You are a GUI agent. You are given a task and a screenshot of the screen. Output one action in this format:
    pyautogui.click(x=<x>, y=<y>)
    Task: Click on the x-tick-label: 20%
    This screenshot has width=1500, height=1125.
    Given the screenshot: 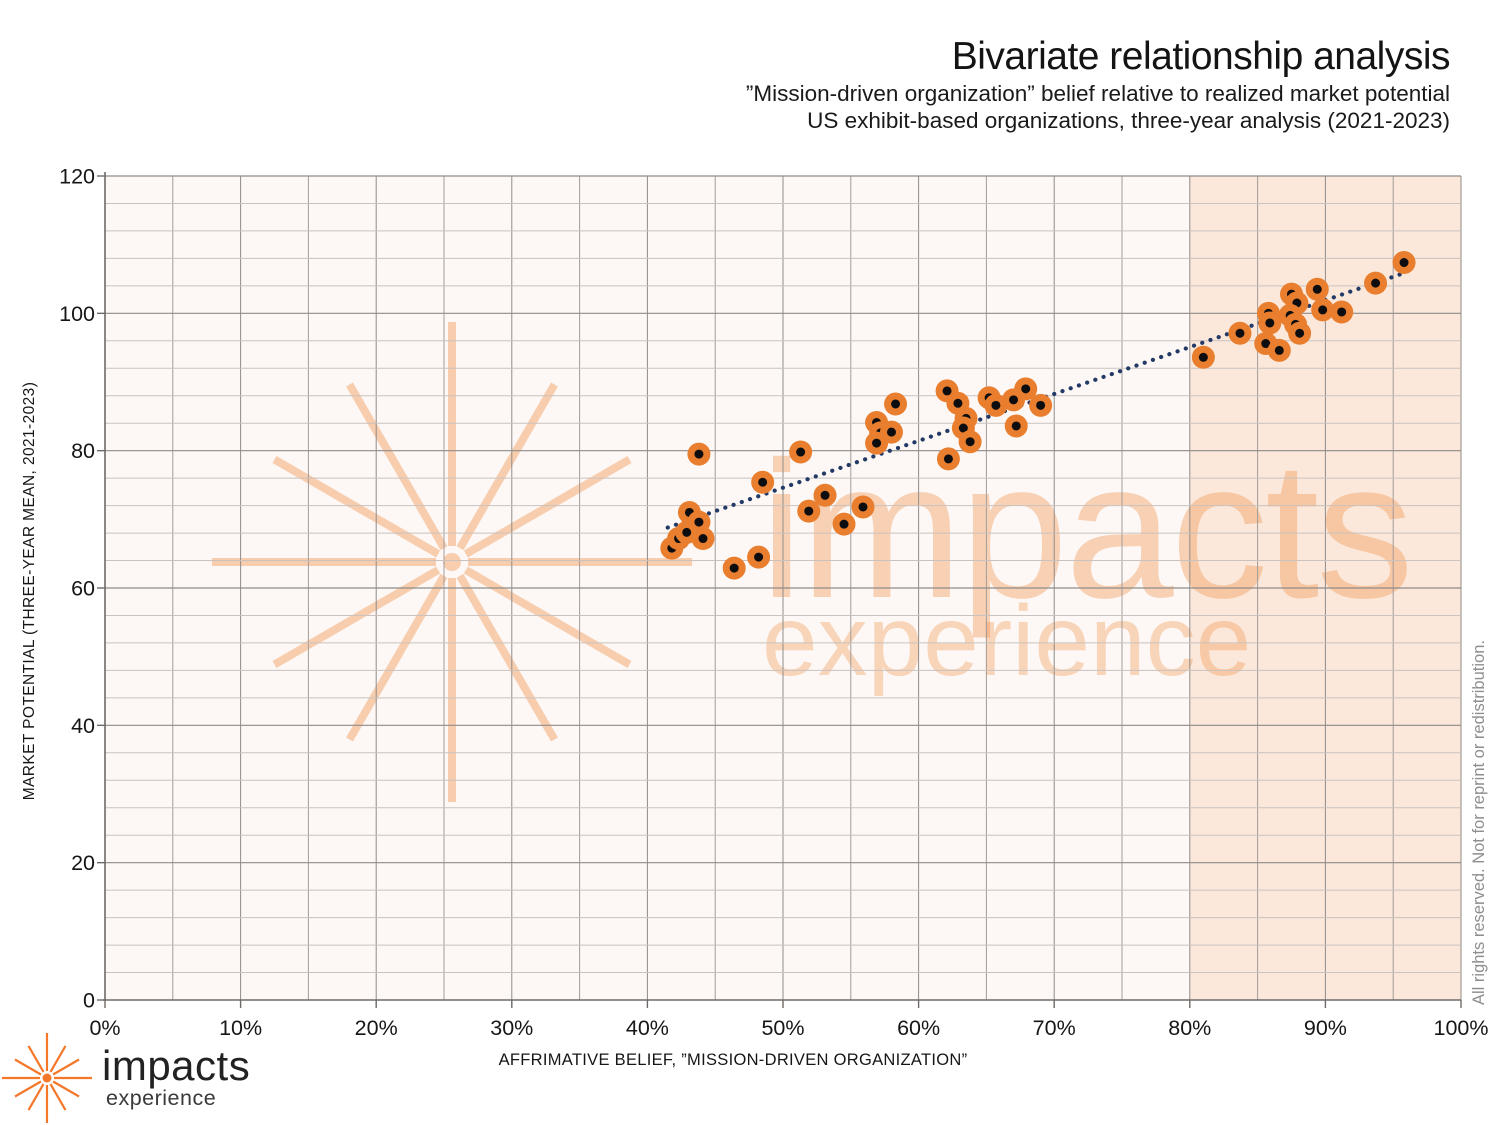 What is the action you would take?
    pyautogui.click(x=376, y=1028)
    